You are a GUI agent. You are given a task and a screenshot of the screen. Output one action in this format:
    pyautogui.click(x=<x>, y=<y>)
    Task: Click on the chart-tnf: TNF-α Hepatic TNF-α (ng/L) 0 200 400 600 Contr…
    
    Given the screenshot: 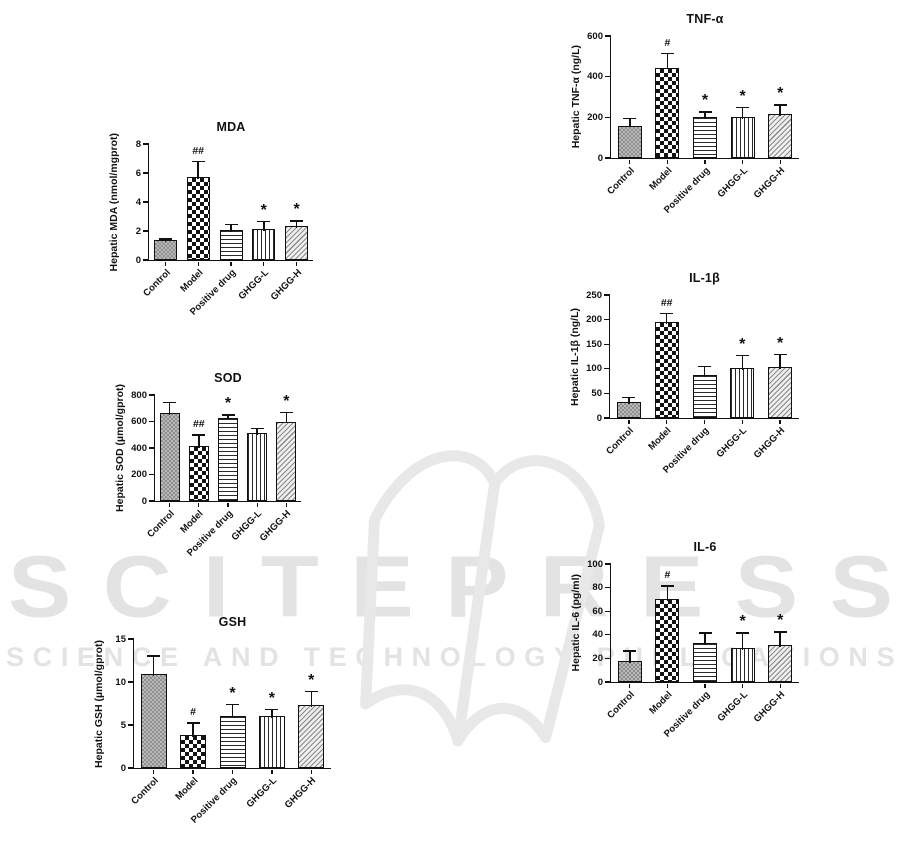 What is the action you would take?
    pyautogui.click(x=684, y=114)
    